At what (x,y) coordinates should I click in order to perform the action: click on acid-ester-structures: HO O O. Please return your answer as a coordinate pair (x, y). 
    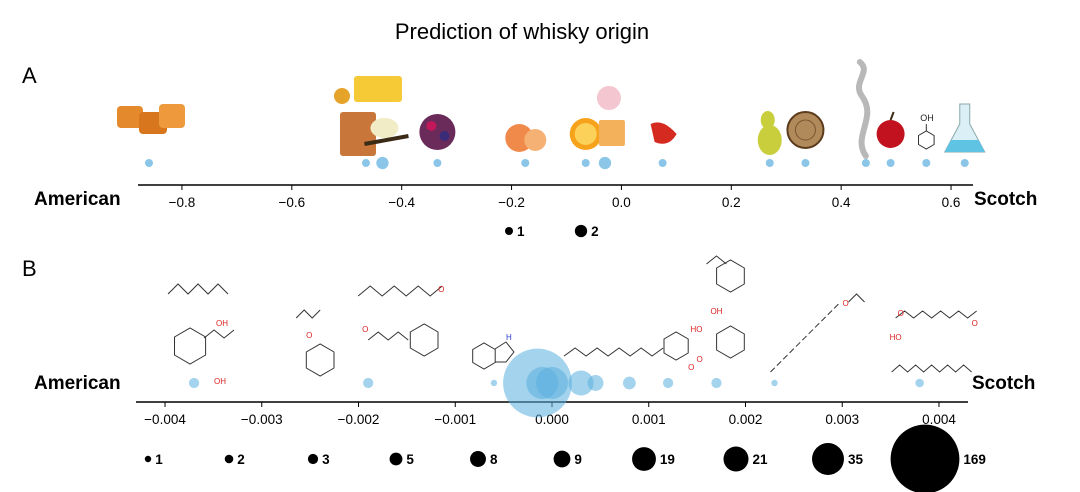
    Looking at the image, I should click on (934, 341).